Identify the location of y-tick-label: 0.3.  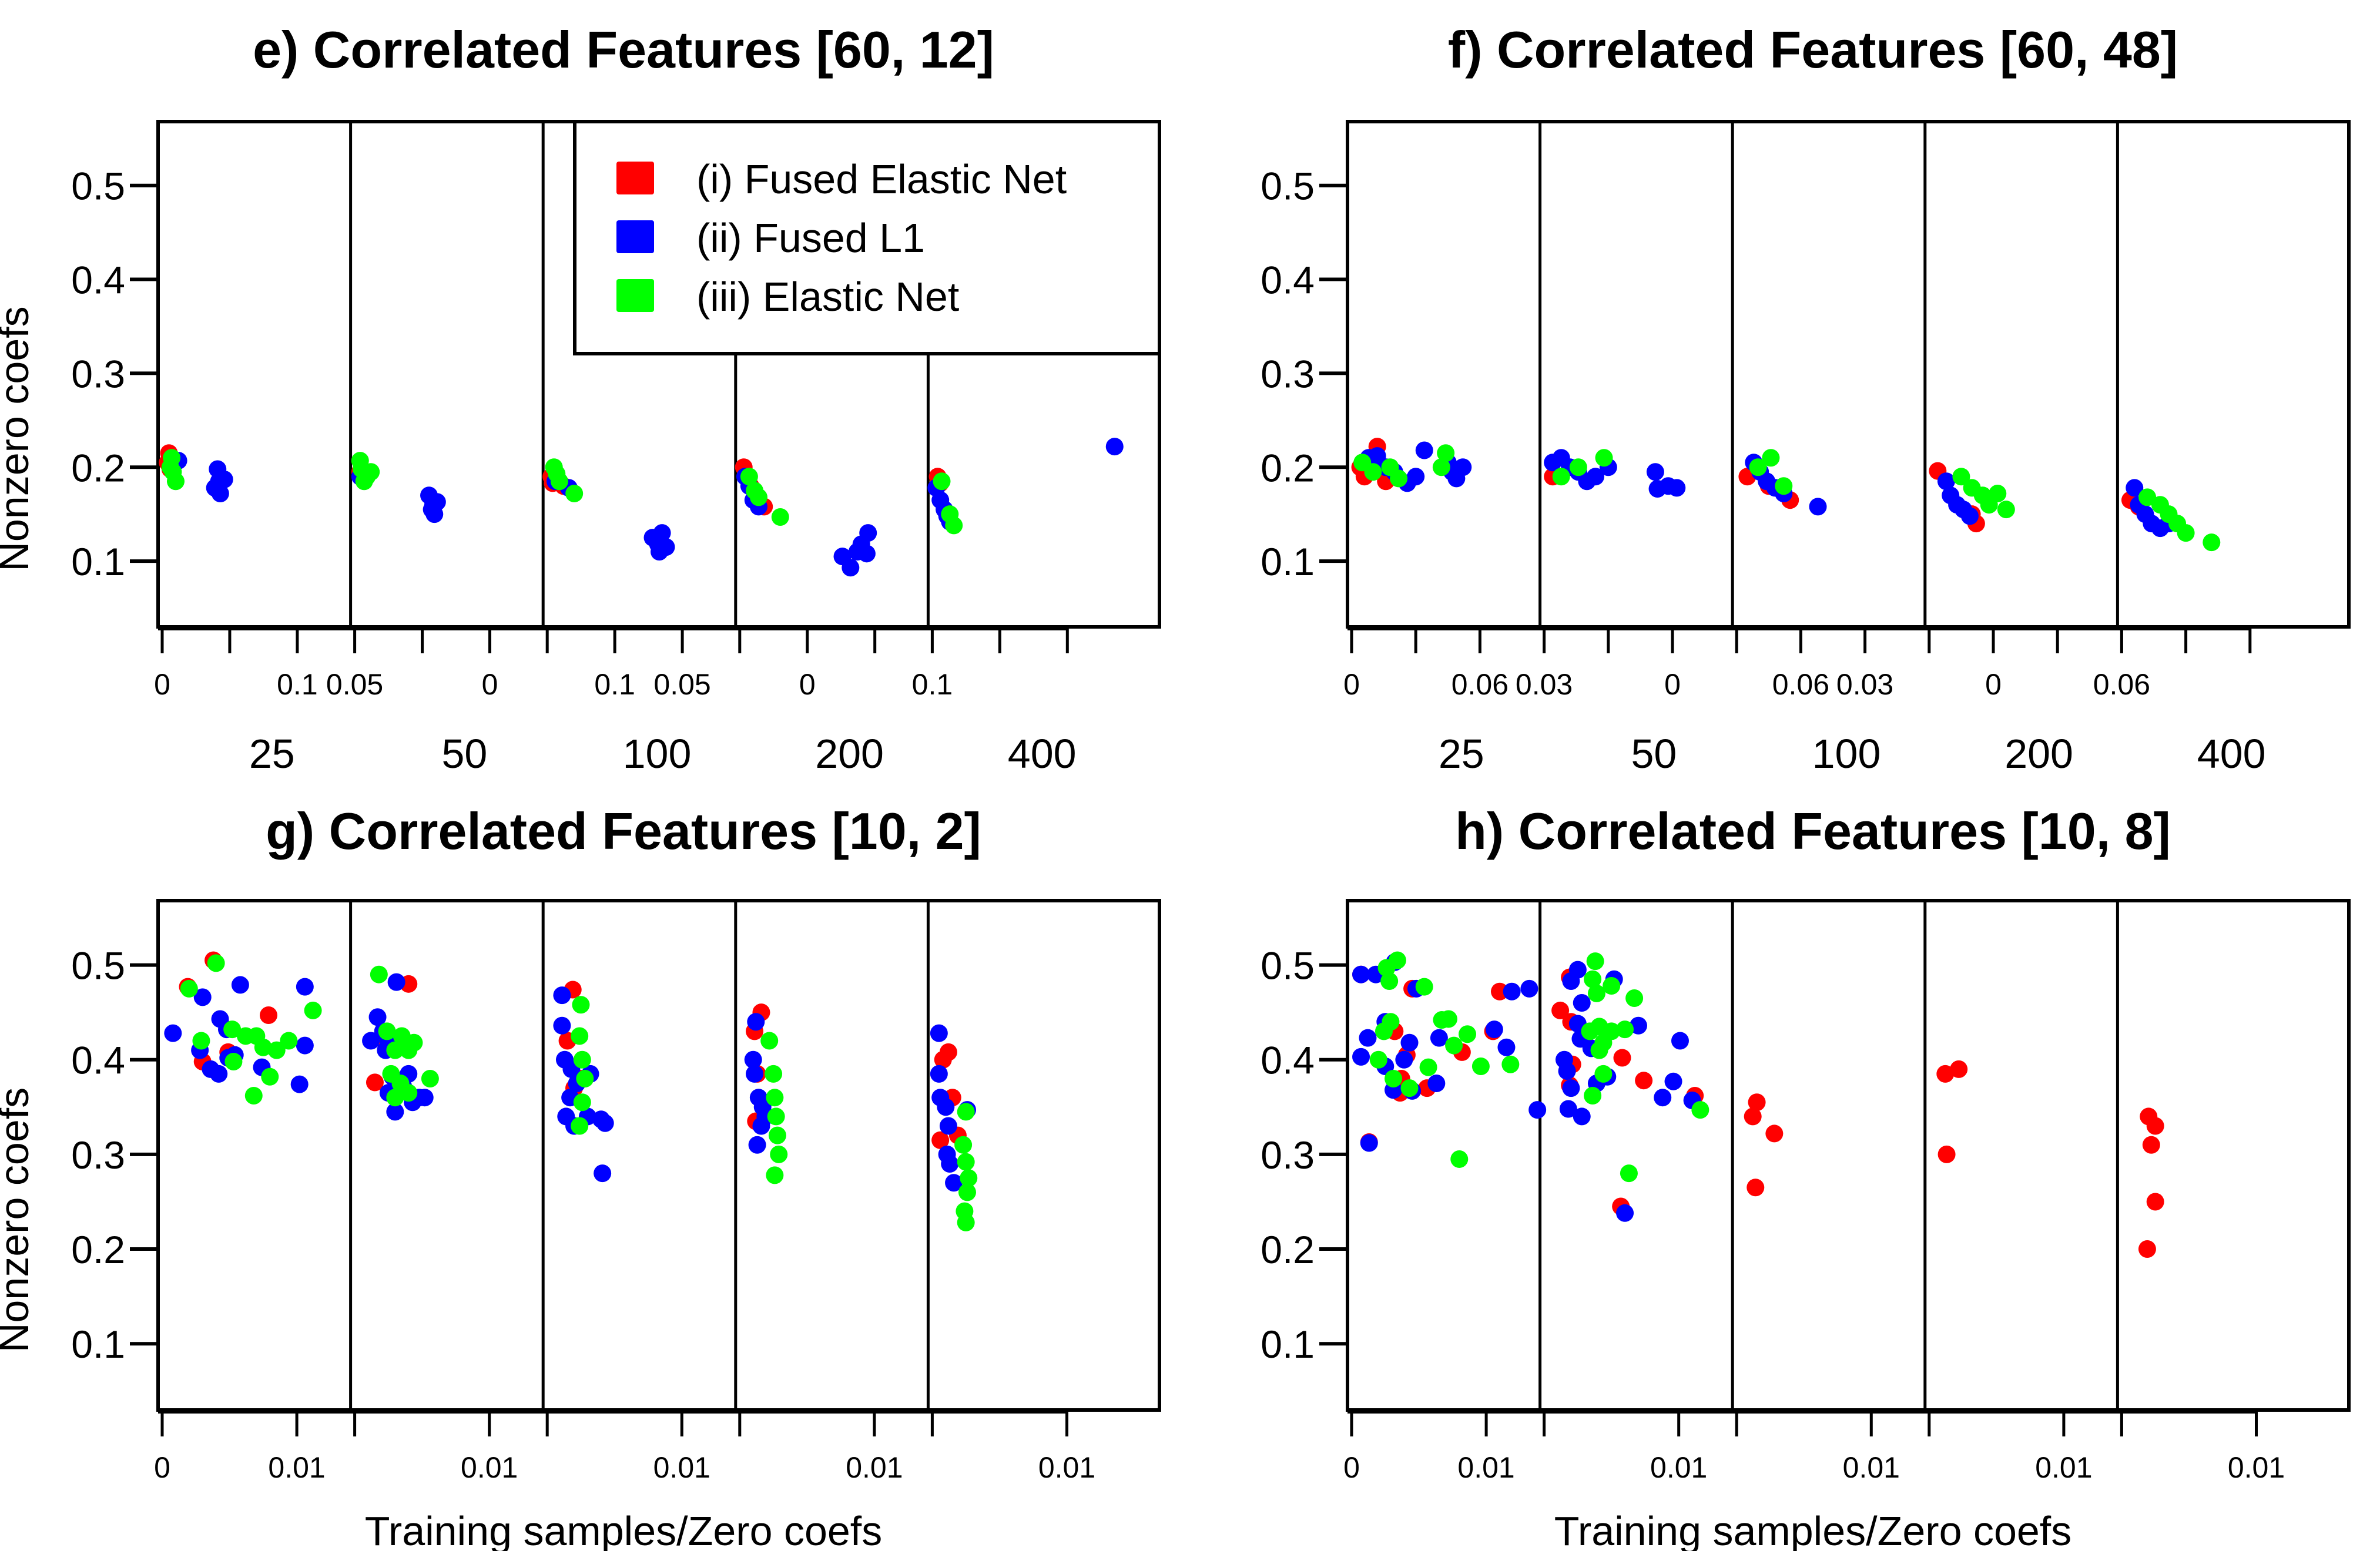
(98, 374).